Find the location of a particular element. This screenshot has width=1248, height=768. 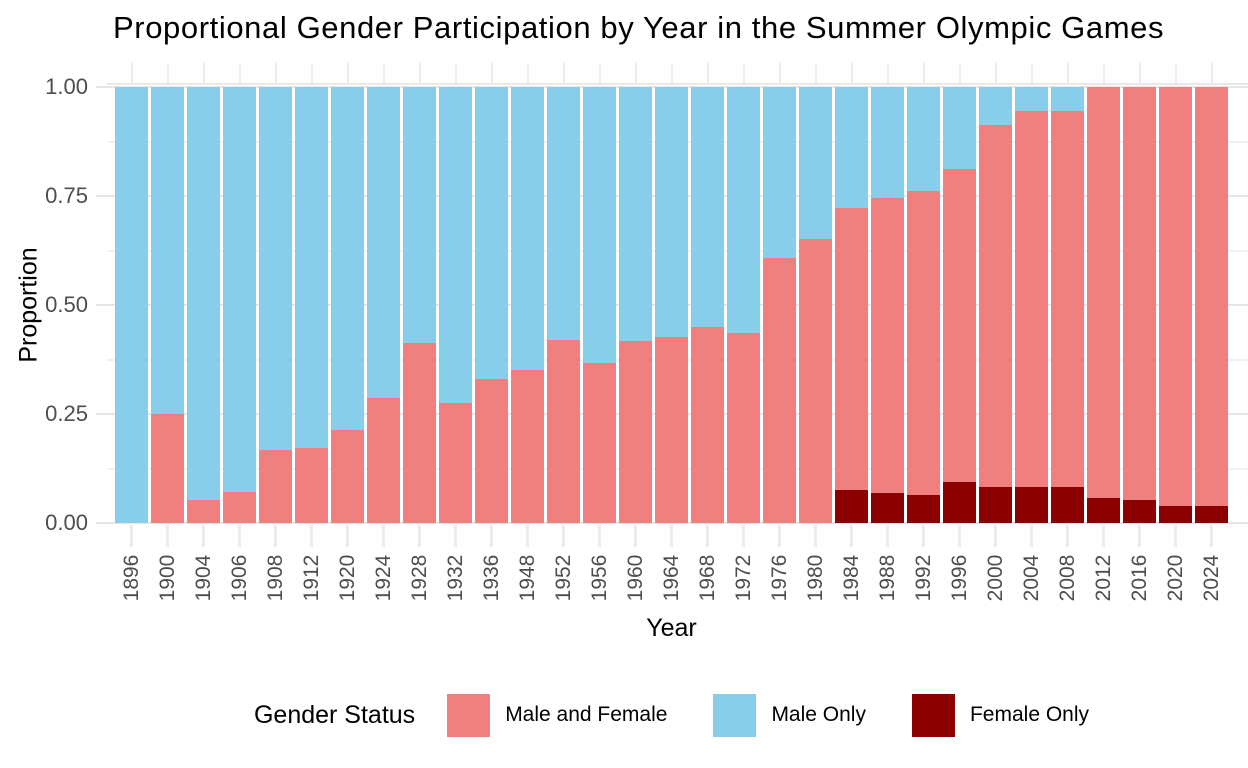

bar-segment-1968-male-only is located at coordinates (707, 207).